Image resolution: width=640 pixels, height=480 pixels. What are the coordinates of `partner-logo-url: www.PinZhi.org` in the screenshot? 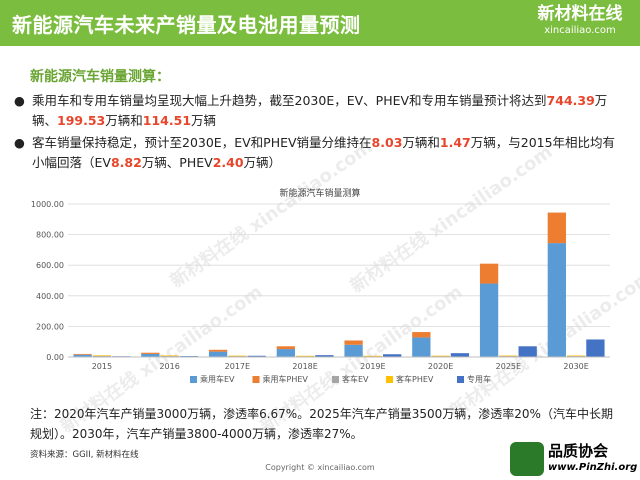 It's located at (593, 467).